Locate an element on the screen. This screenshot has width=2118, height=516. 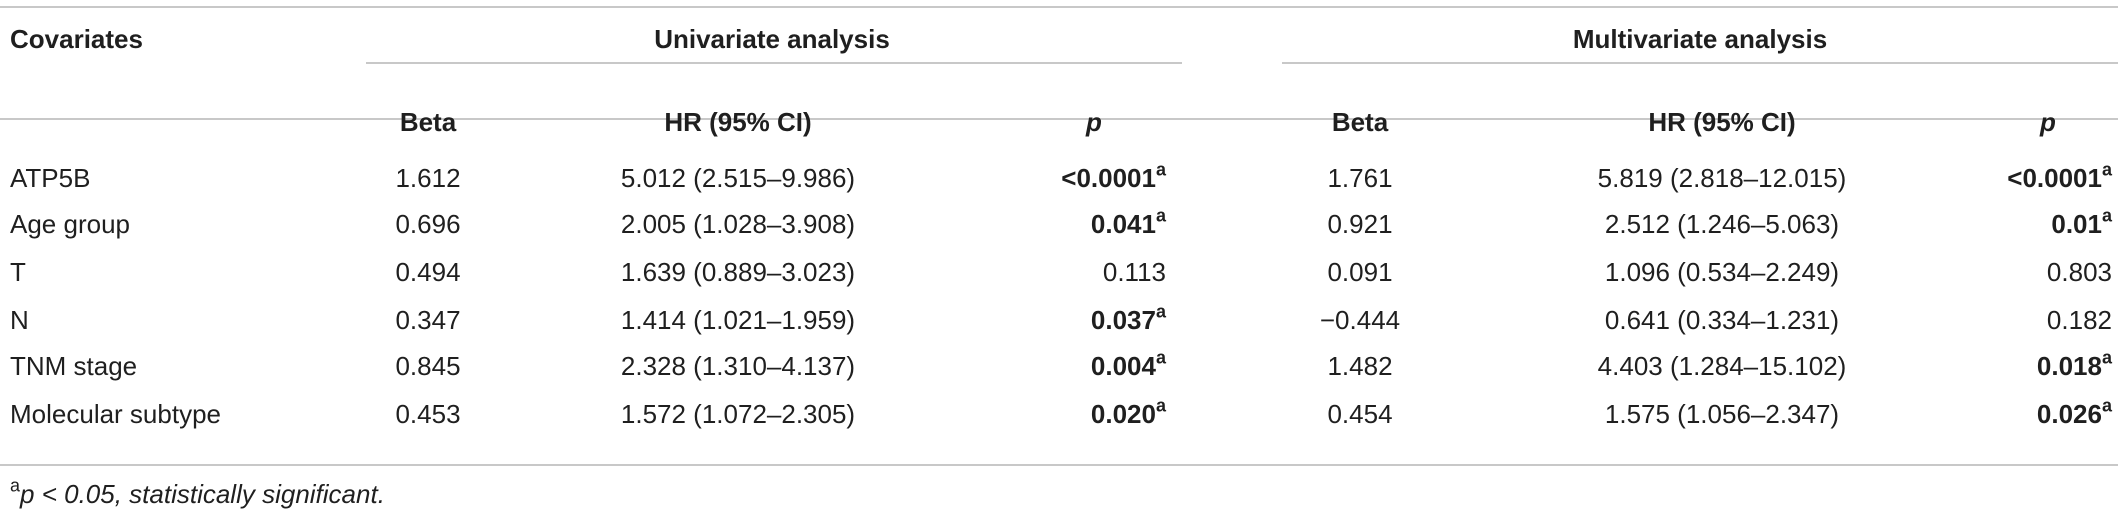
univariate-p-value: 0.041a is located at coordinates (1128, 222).